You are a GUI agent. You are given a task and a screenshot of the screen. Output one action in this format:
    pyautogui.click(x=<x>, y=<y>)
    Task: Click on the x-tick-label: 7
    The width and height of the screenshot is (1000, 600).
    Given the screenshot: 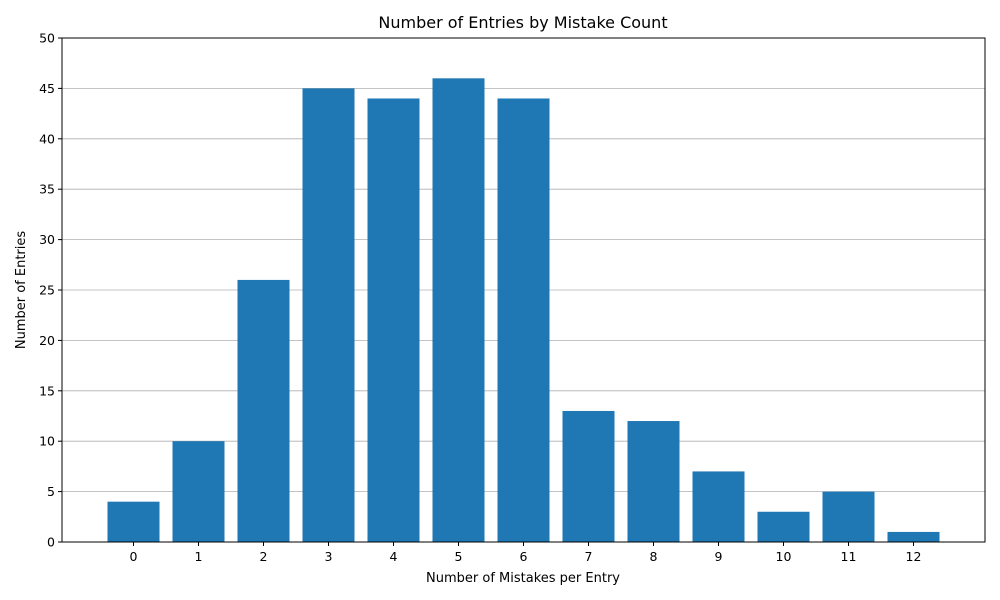 What is the action you would take?
    pyautogui.click(x=589, y=556)
    